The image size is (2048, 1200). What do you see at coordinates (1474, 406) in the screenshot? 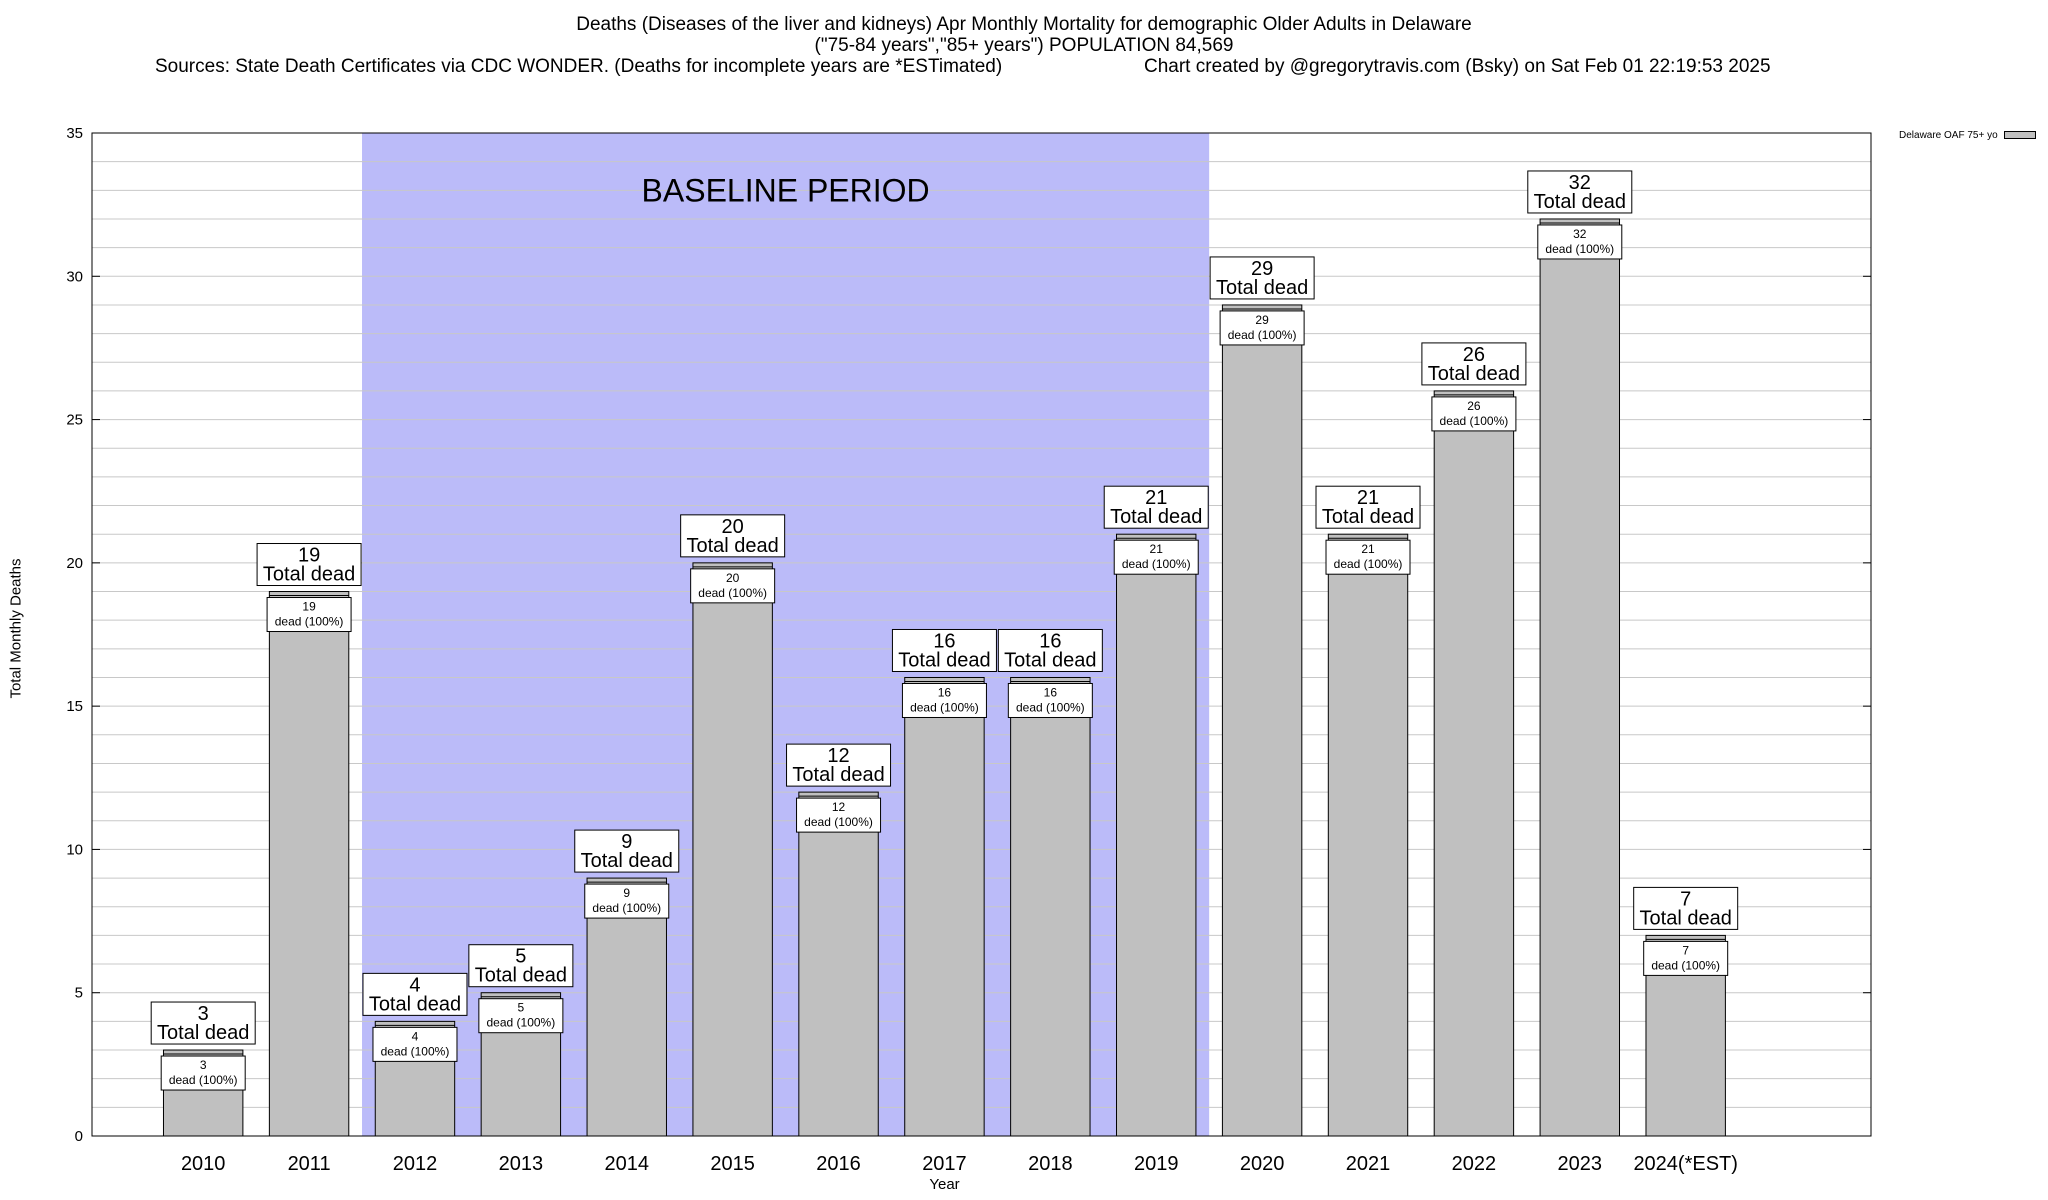
I see `inner-label-value: 26` at bounding box center [1474, 406].